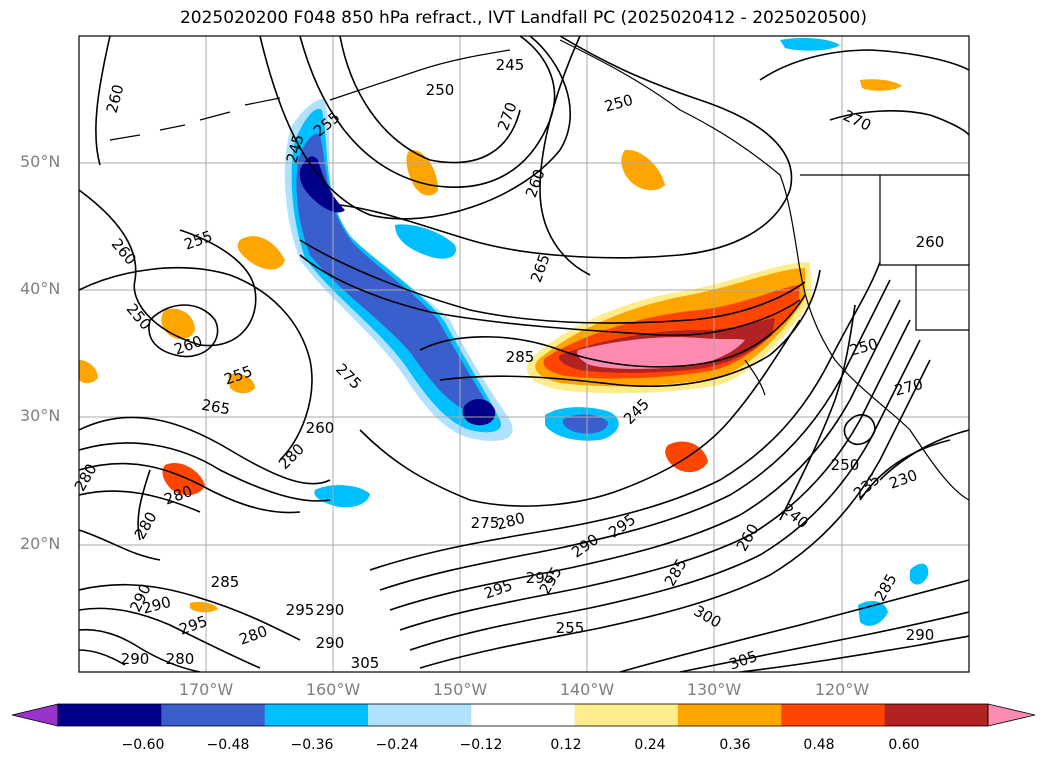 The image size is (1047, 765). Describe the element at coordinates (333, 689) in the screenshot. I see `lon-label-160w: 160°W` at that location.